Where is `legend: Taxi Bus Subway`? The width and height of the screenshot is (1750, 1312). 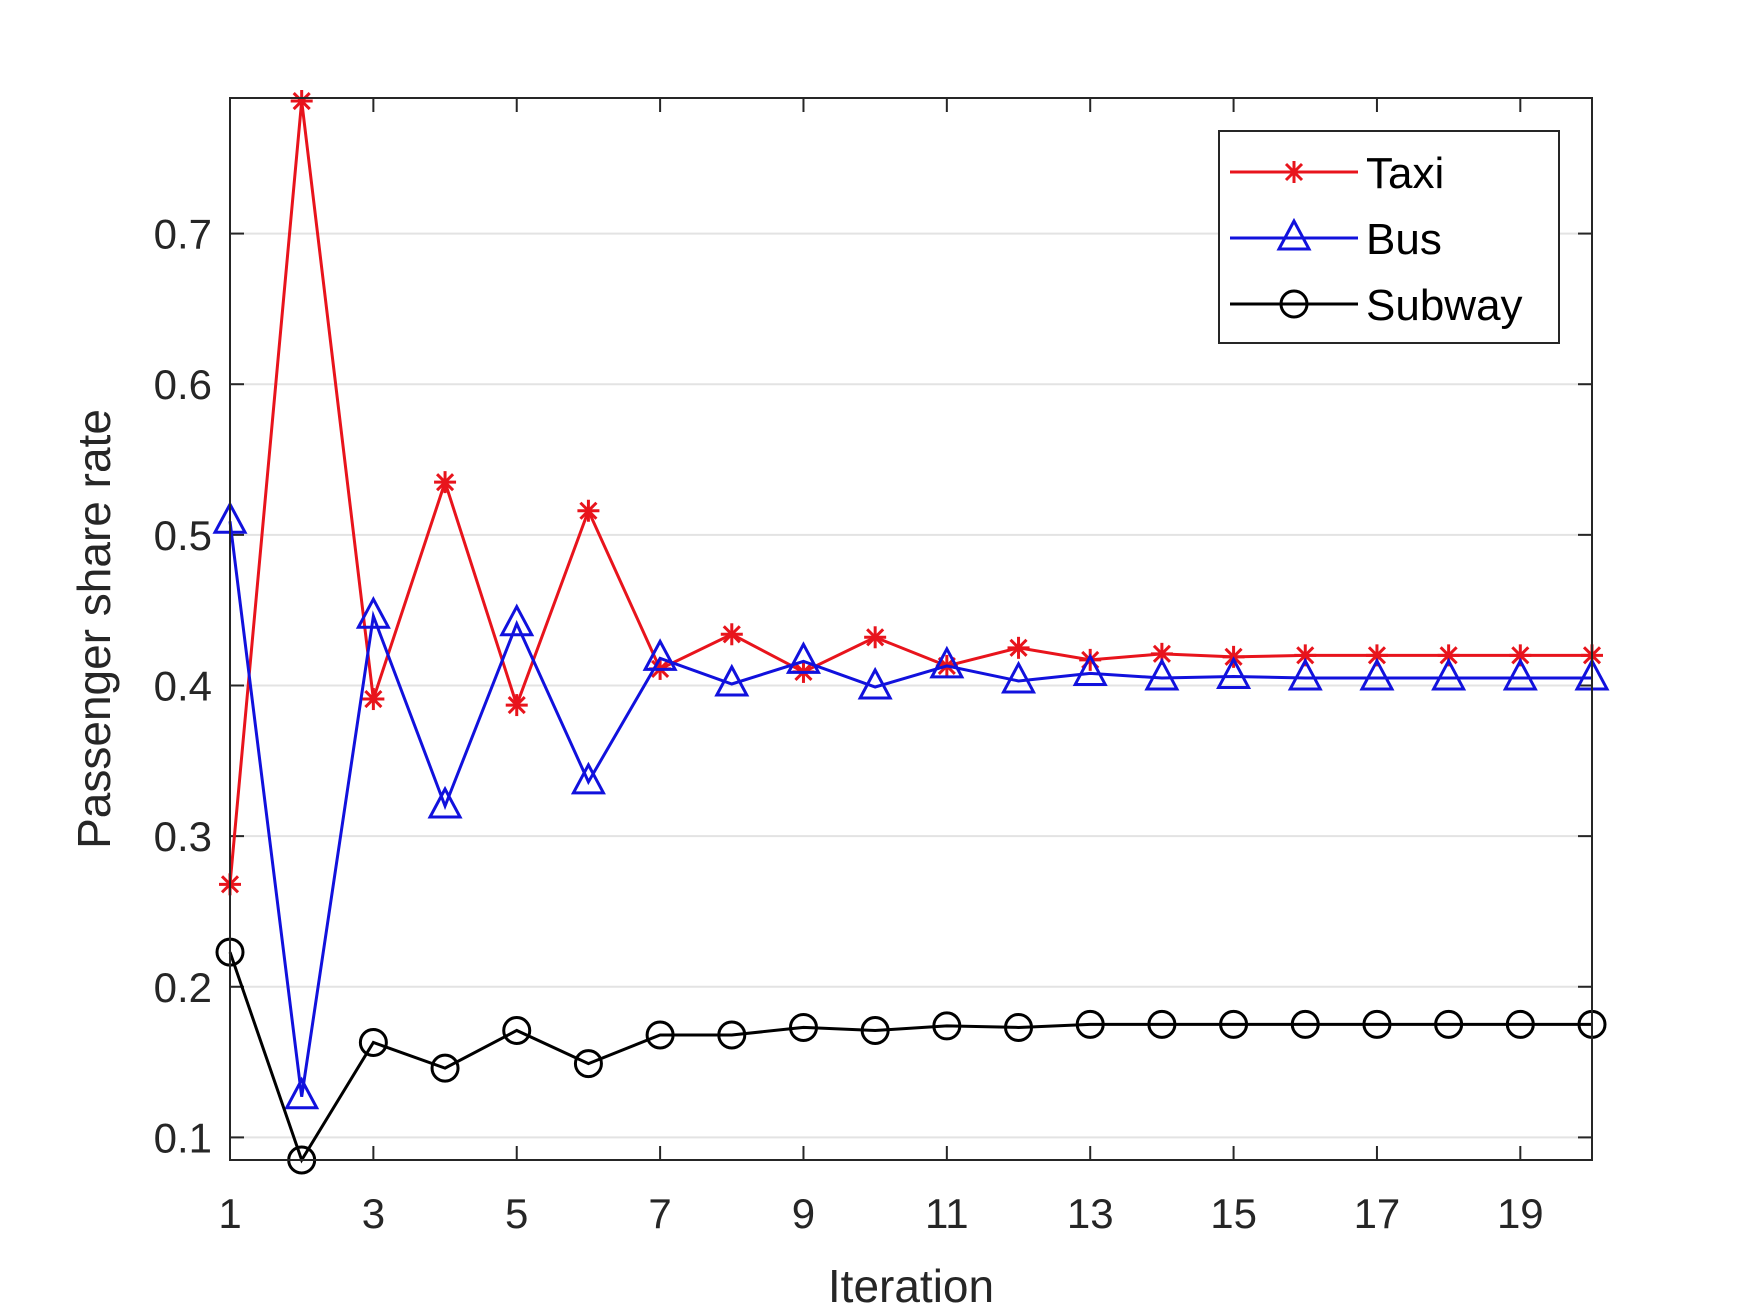
legend: Taxi Bus Subway is located at coordinates (1389, 237).